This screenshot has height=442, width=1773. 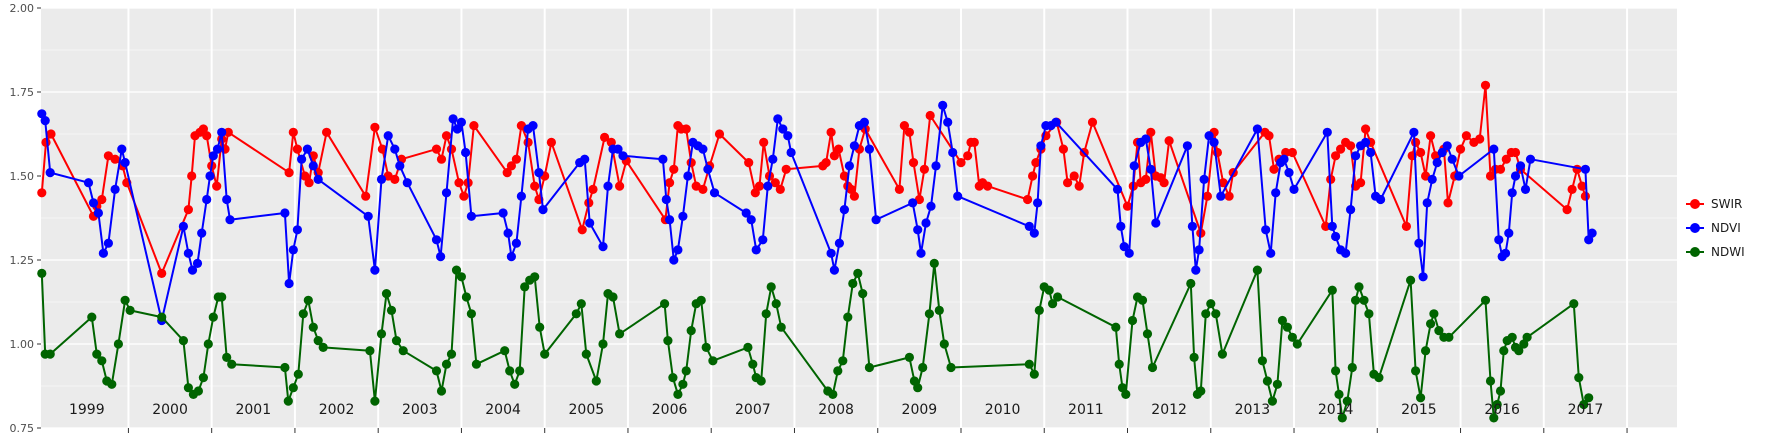 I want to click on legend-marker, so click(x=1695, y=252).